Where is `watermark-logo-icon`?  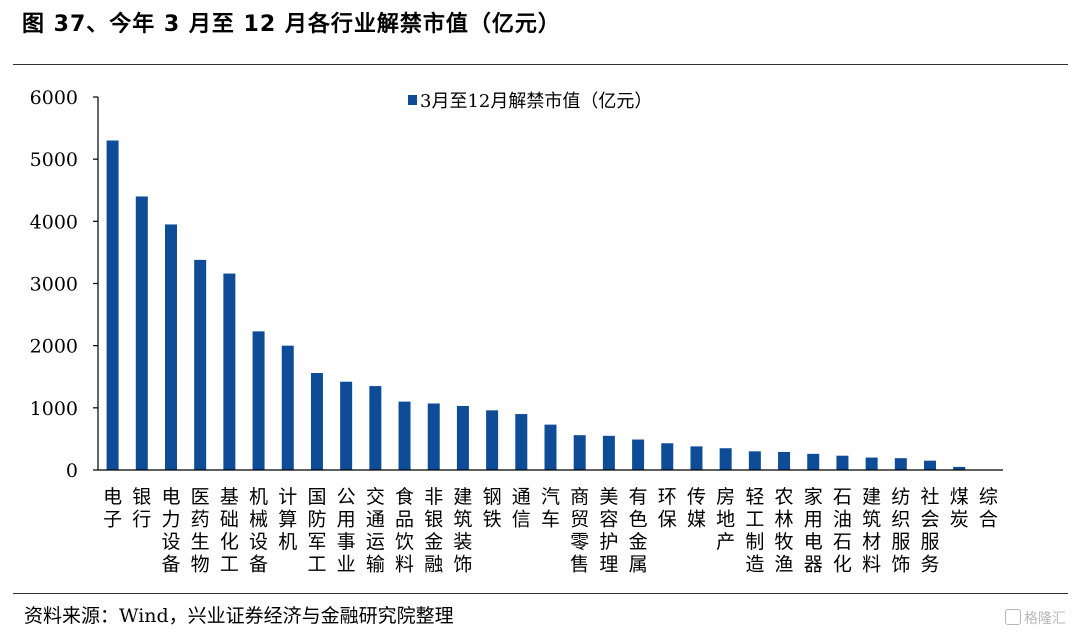 watermark-logo-icon is located at coordinates (1013, 617).